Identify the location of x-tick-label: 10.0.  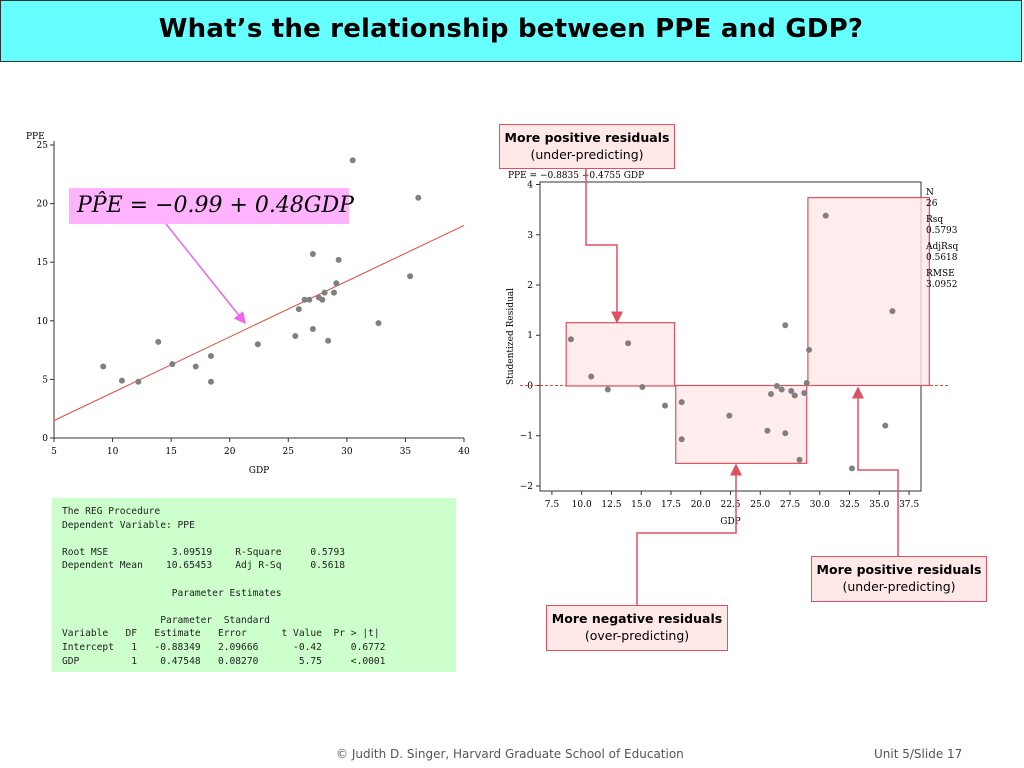
(582, 505).